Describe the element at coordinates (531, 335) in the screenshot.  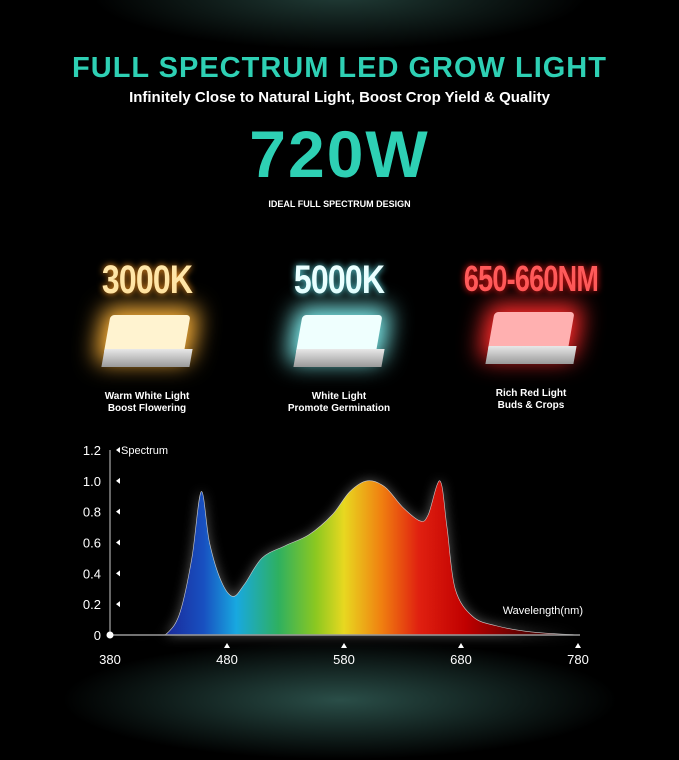
I see `led-card-red: 650-660NM Rich Red Light Buds & Crops` at that location.